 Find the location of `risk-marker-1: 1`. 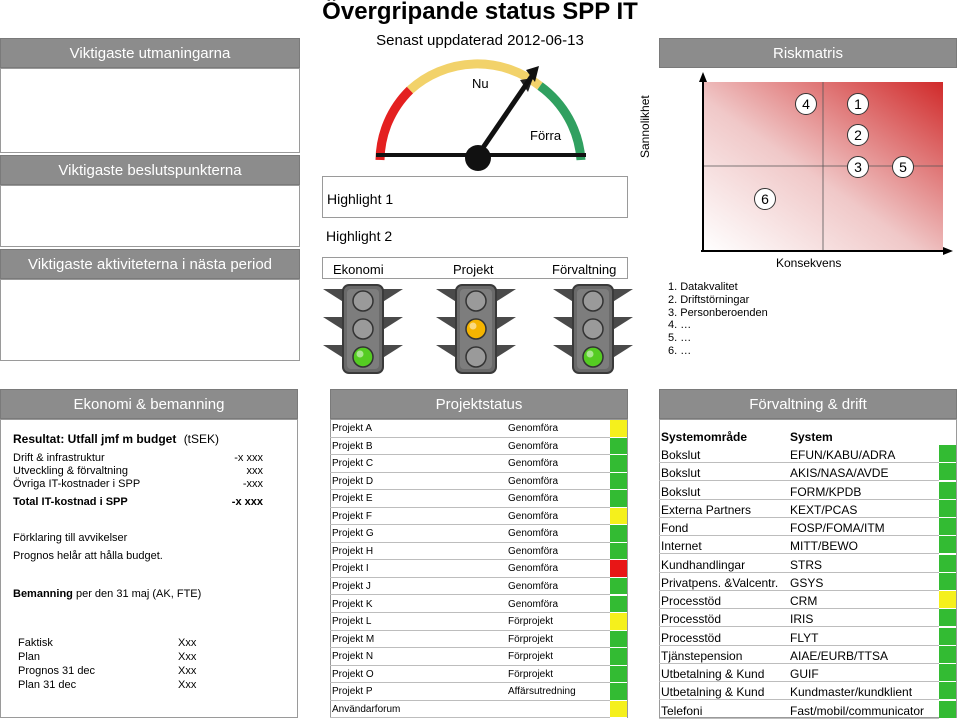

risk-marker-1: 1 is located at coordinates (858, 104).